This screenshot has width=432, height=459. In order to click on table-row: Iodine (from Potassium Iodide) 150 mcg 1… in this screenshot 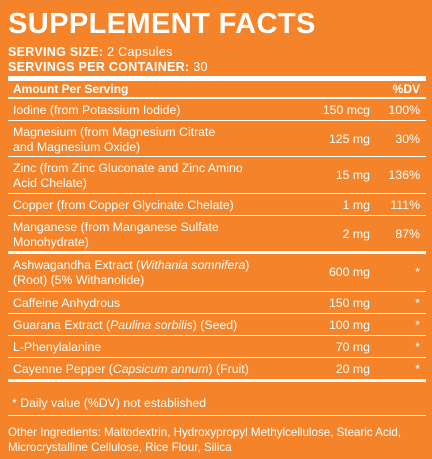, I will do `click(217, 110)`.